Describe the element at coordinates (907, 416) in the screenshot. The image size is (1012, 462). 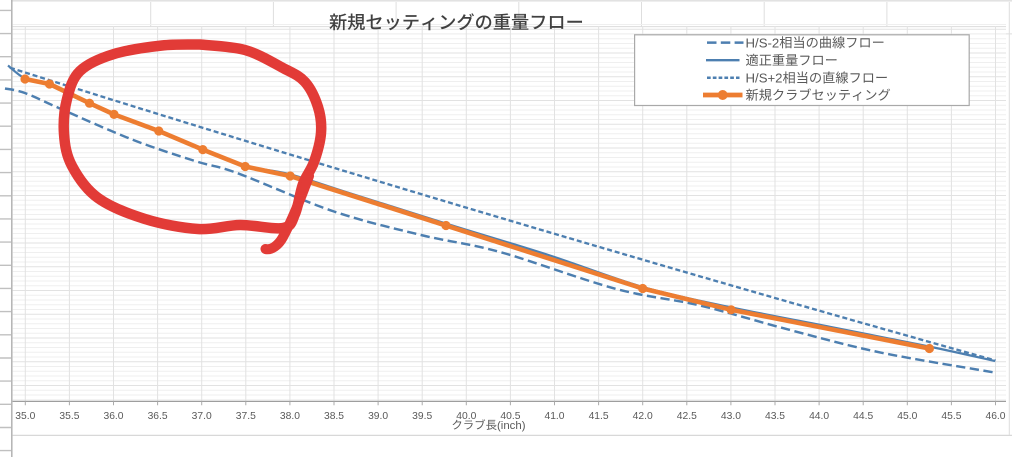
I see `svg-text: 45.0` at that location.